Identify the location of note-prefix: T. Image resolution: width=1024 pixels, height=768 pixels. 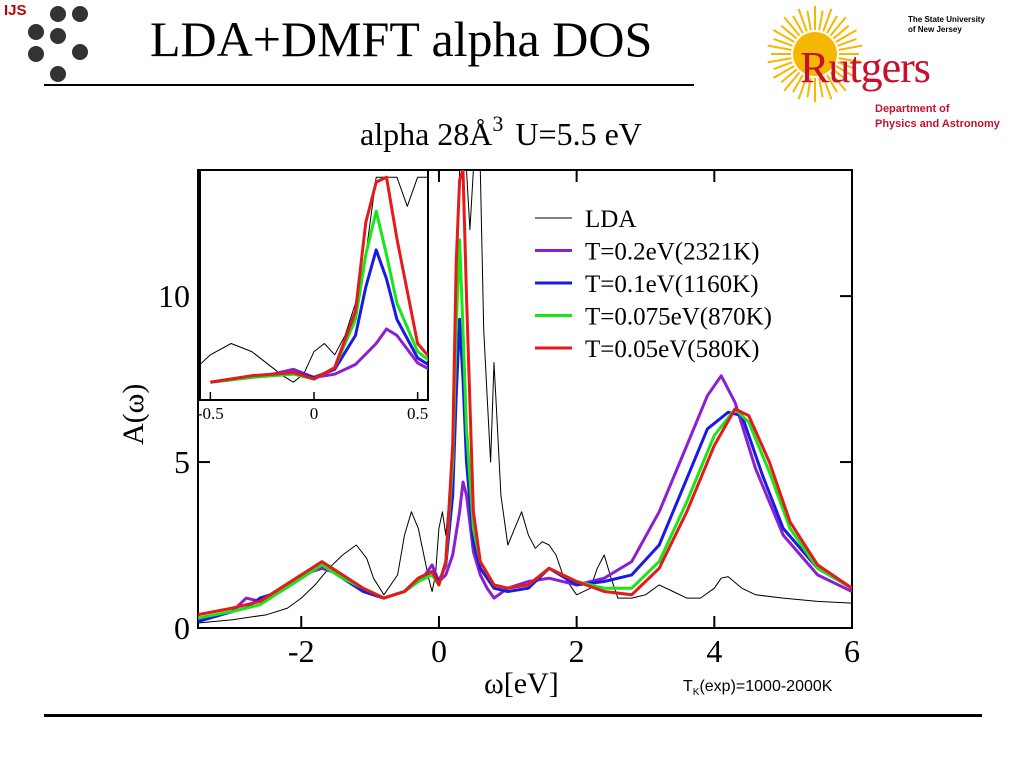
(688, 686).